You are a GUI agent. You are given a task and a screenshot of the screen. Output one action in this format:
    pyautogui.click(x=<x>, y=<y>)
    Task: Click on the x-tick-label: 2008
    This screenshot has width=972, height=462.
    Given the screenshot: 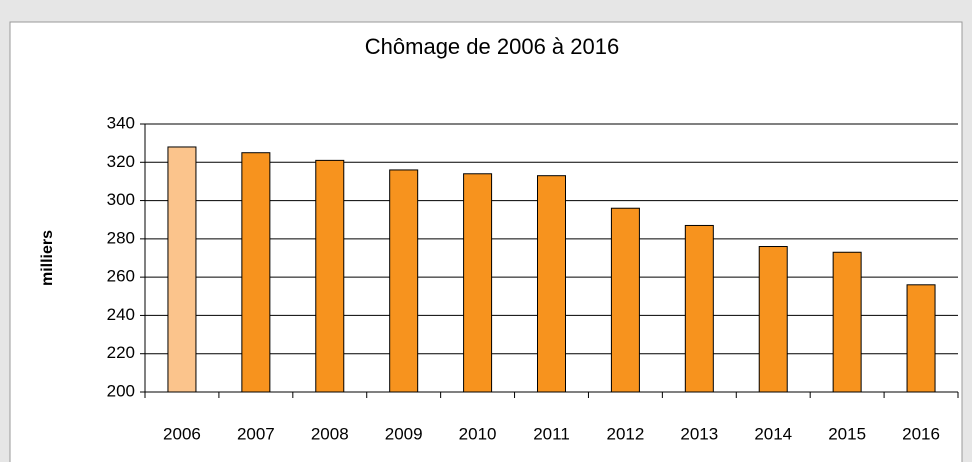 What is the action you would take?
    pyautogui.click(x=330, y=433)
    